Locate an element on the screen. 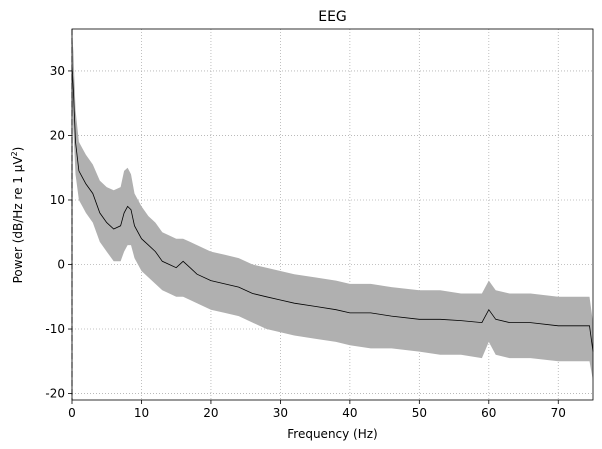 The image size is (602, 449). y-tick-label: -20 is located at coordinates (55, 394).